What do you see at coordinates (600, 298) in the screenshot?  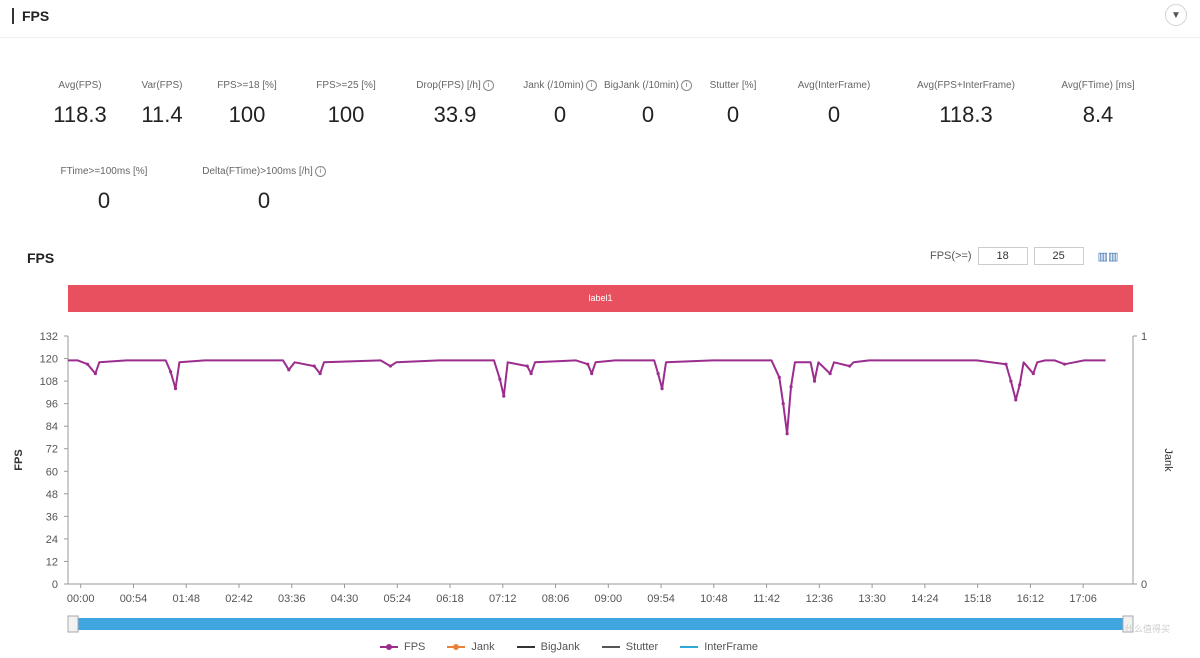 I see `label-bar: label1` at bounding box center [600, 298].